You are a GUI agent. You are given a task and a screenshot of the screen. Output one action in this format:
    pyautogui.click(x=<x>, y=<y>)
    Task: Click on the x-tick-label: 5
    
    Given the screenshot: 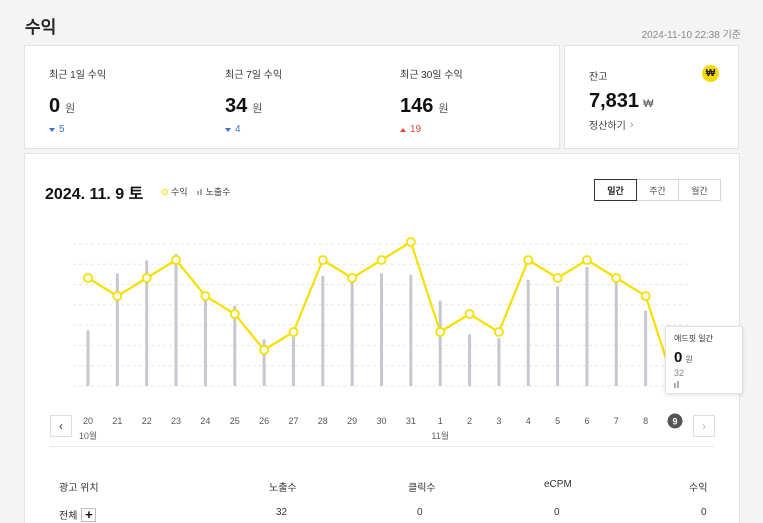 What is the action you would take?
    pyautogui.click(x=557, y=421)
    